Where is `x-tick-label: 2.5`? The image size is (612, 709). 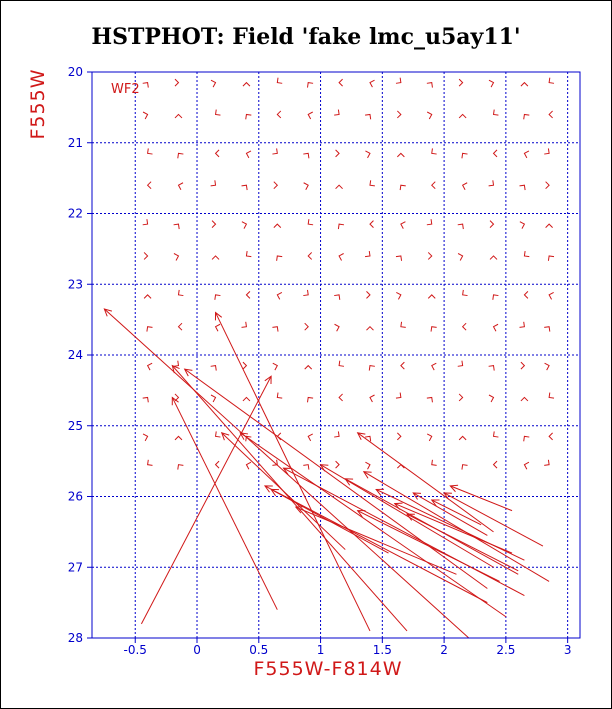
x-tick-label: 2.5 is located at coordinates (505, 650).